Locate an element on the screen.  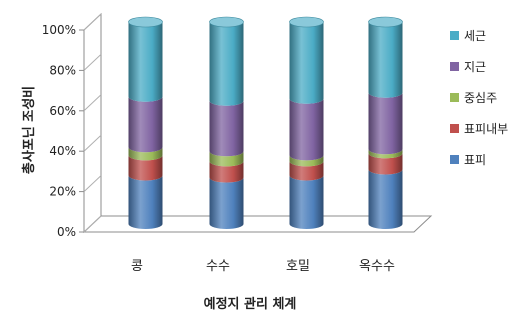
legend-label: 지근 is located at coordinates (475, 67).